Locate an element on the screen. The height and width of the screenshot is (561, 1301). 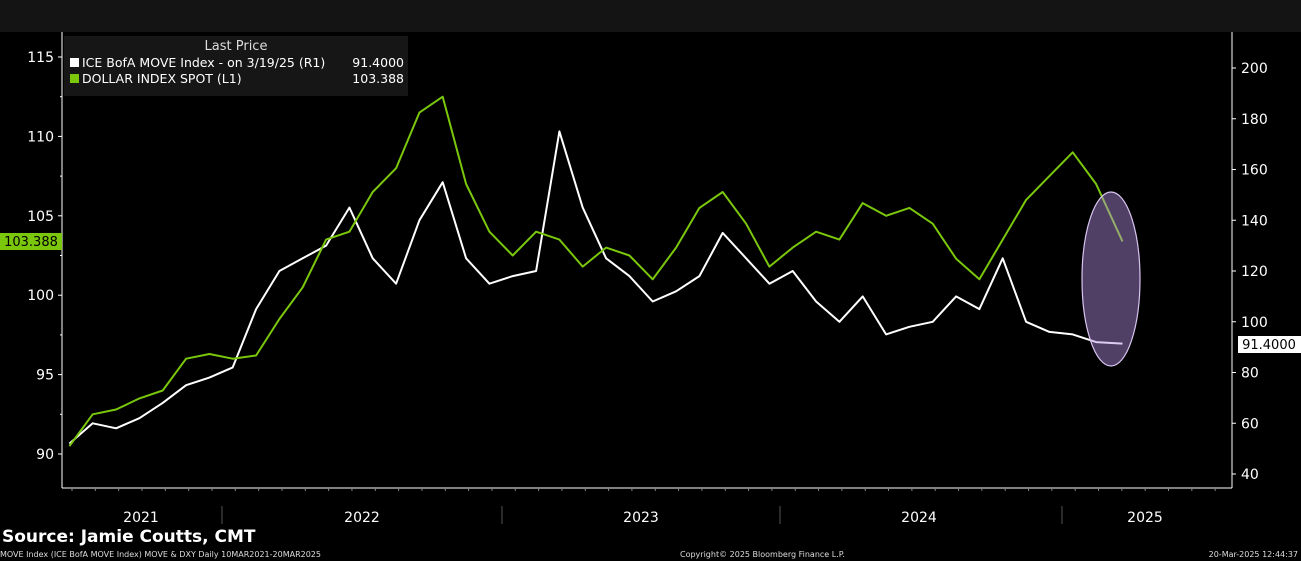
right-tick-label: 200 is located at coordinates (1254, 69).